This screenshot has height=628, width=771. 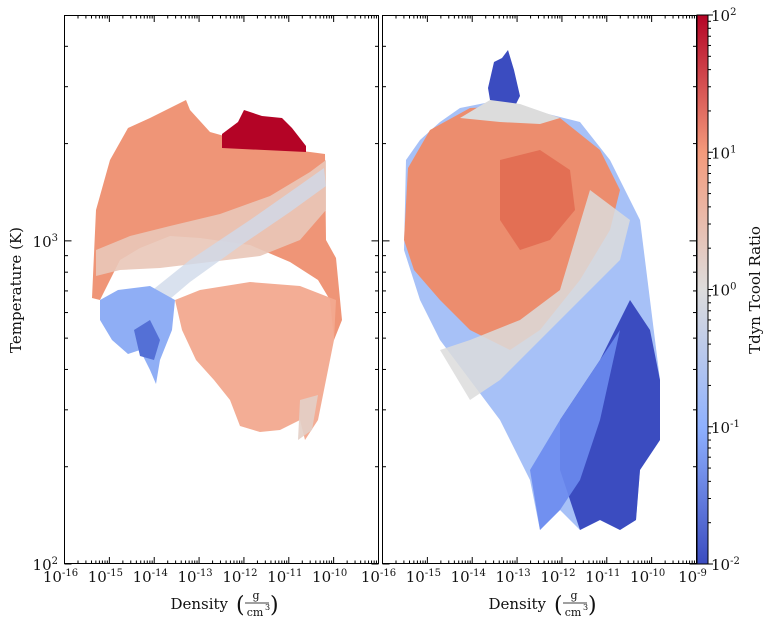 I want to click on left-region-light-band, so click(x=211, y=218).